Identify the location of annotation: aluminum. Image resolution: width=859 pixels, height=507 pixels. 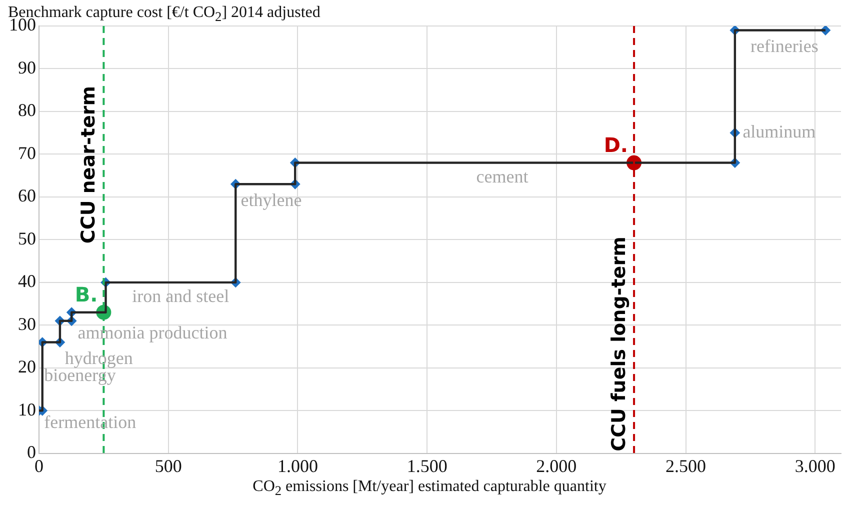
(779, 132).